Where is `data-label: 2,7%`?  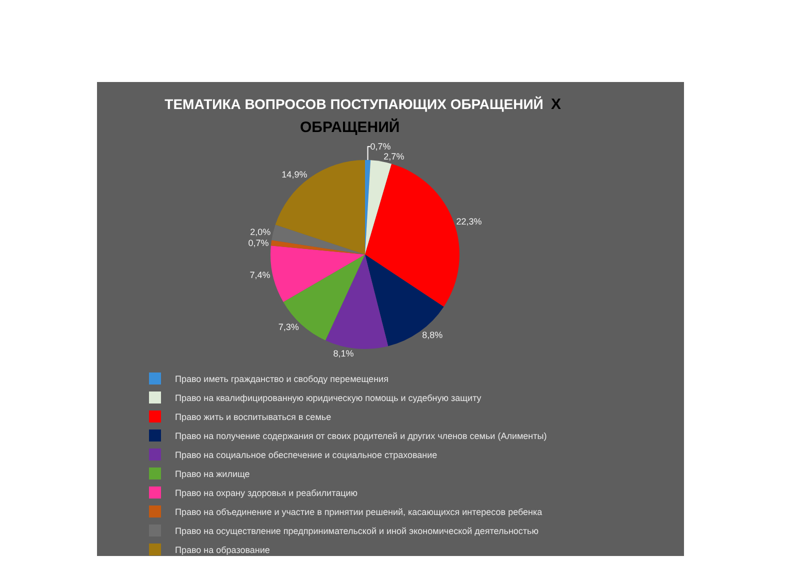 data-label: 2,7% is located at coordinates (394, 157).